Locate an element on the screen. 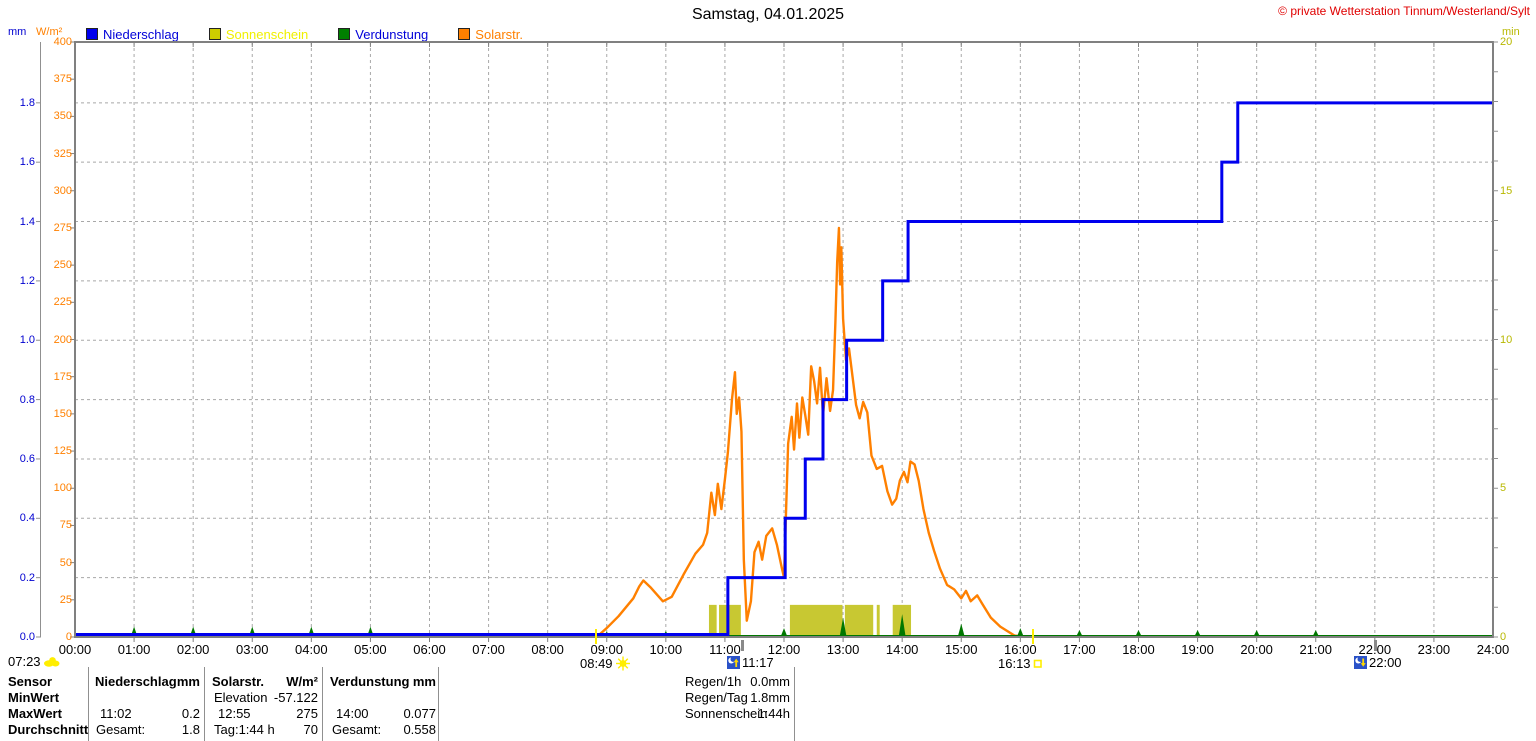 This screenshot has width=1536, height=741. hour-tick-label: 00:00 is located at coordinates (75, 649).